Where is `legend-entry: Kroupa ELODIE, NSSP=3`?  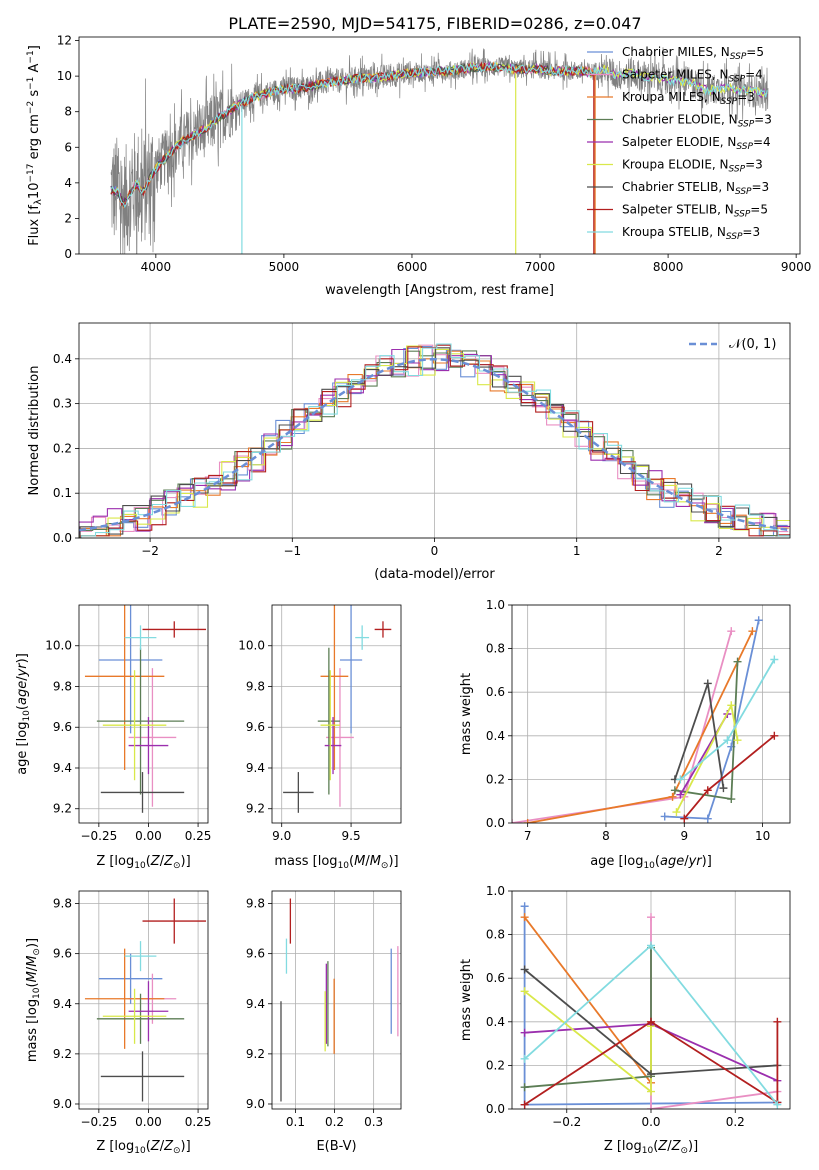 legend-entry: Kroupa ELODIE, NSSP=3 is located at coordinates (692, 166).